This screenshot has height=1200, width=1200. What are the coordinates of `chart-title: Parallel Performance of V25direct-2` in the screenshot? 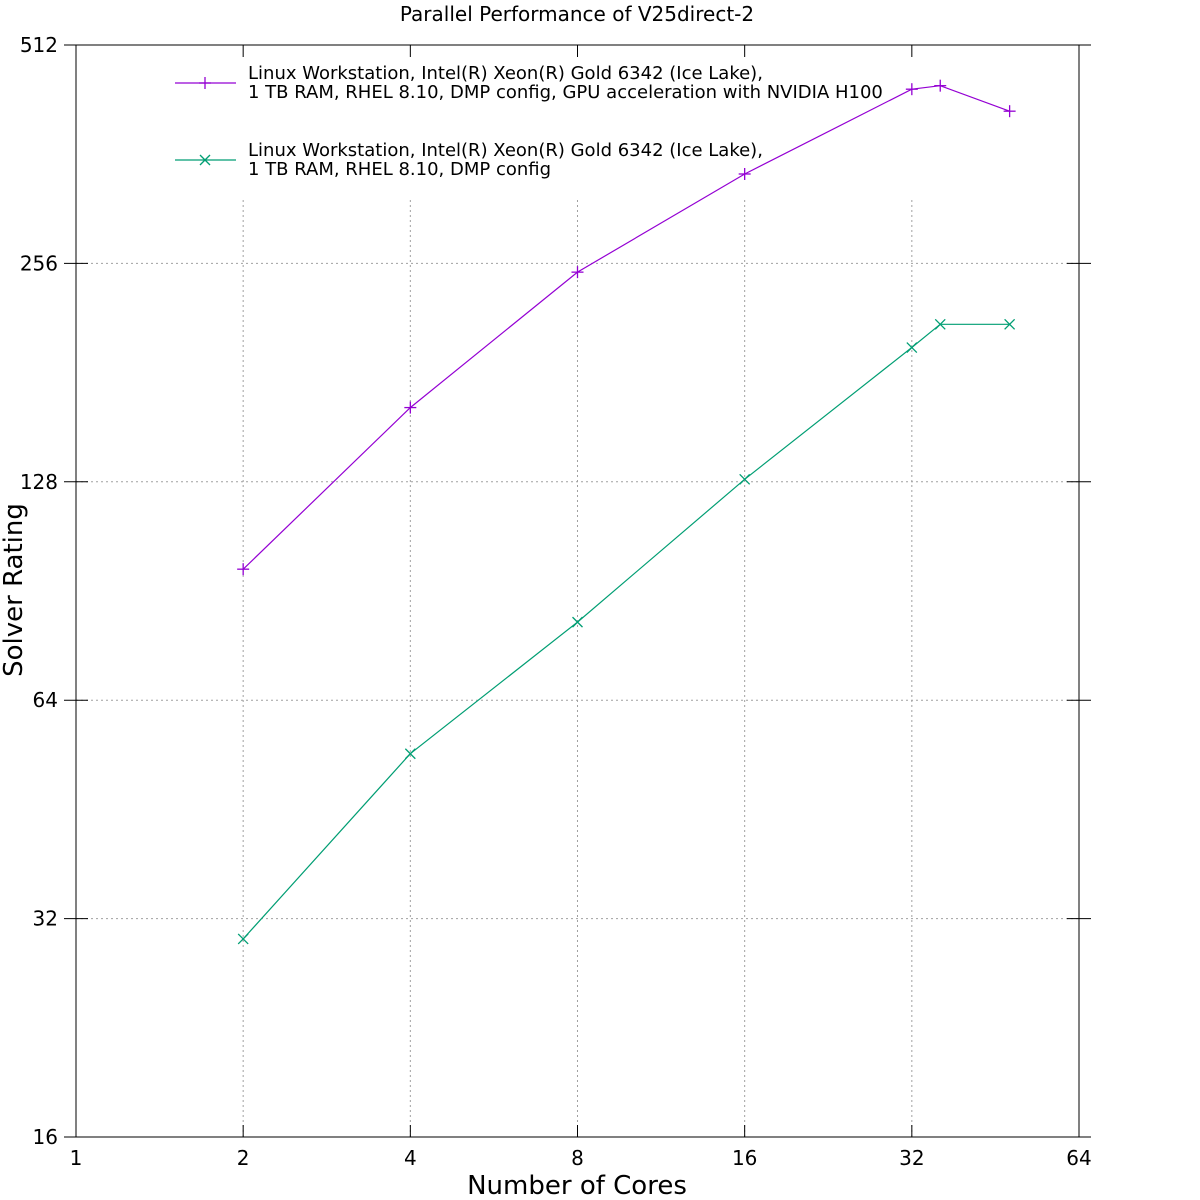 It's located at (577, 14).